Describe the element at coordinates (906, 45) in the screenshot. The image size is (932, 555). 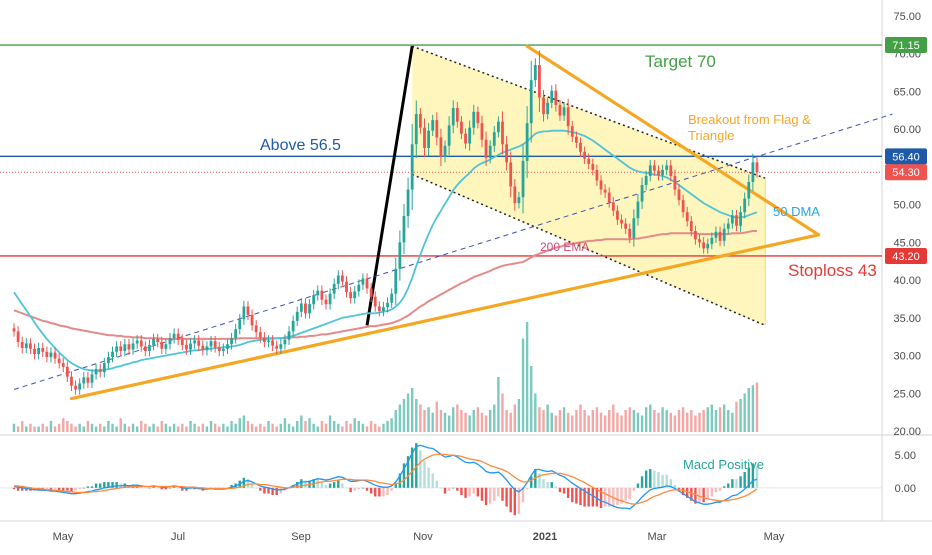
I see `price-tag-box` at that location.